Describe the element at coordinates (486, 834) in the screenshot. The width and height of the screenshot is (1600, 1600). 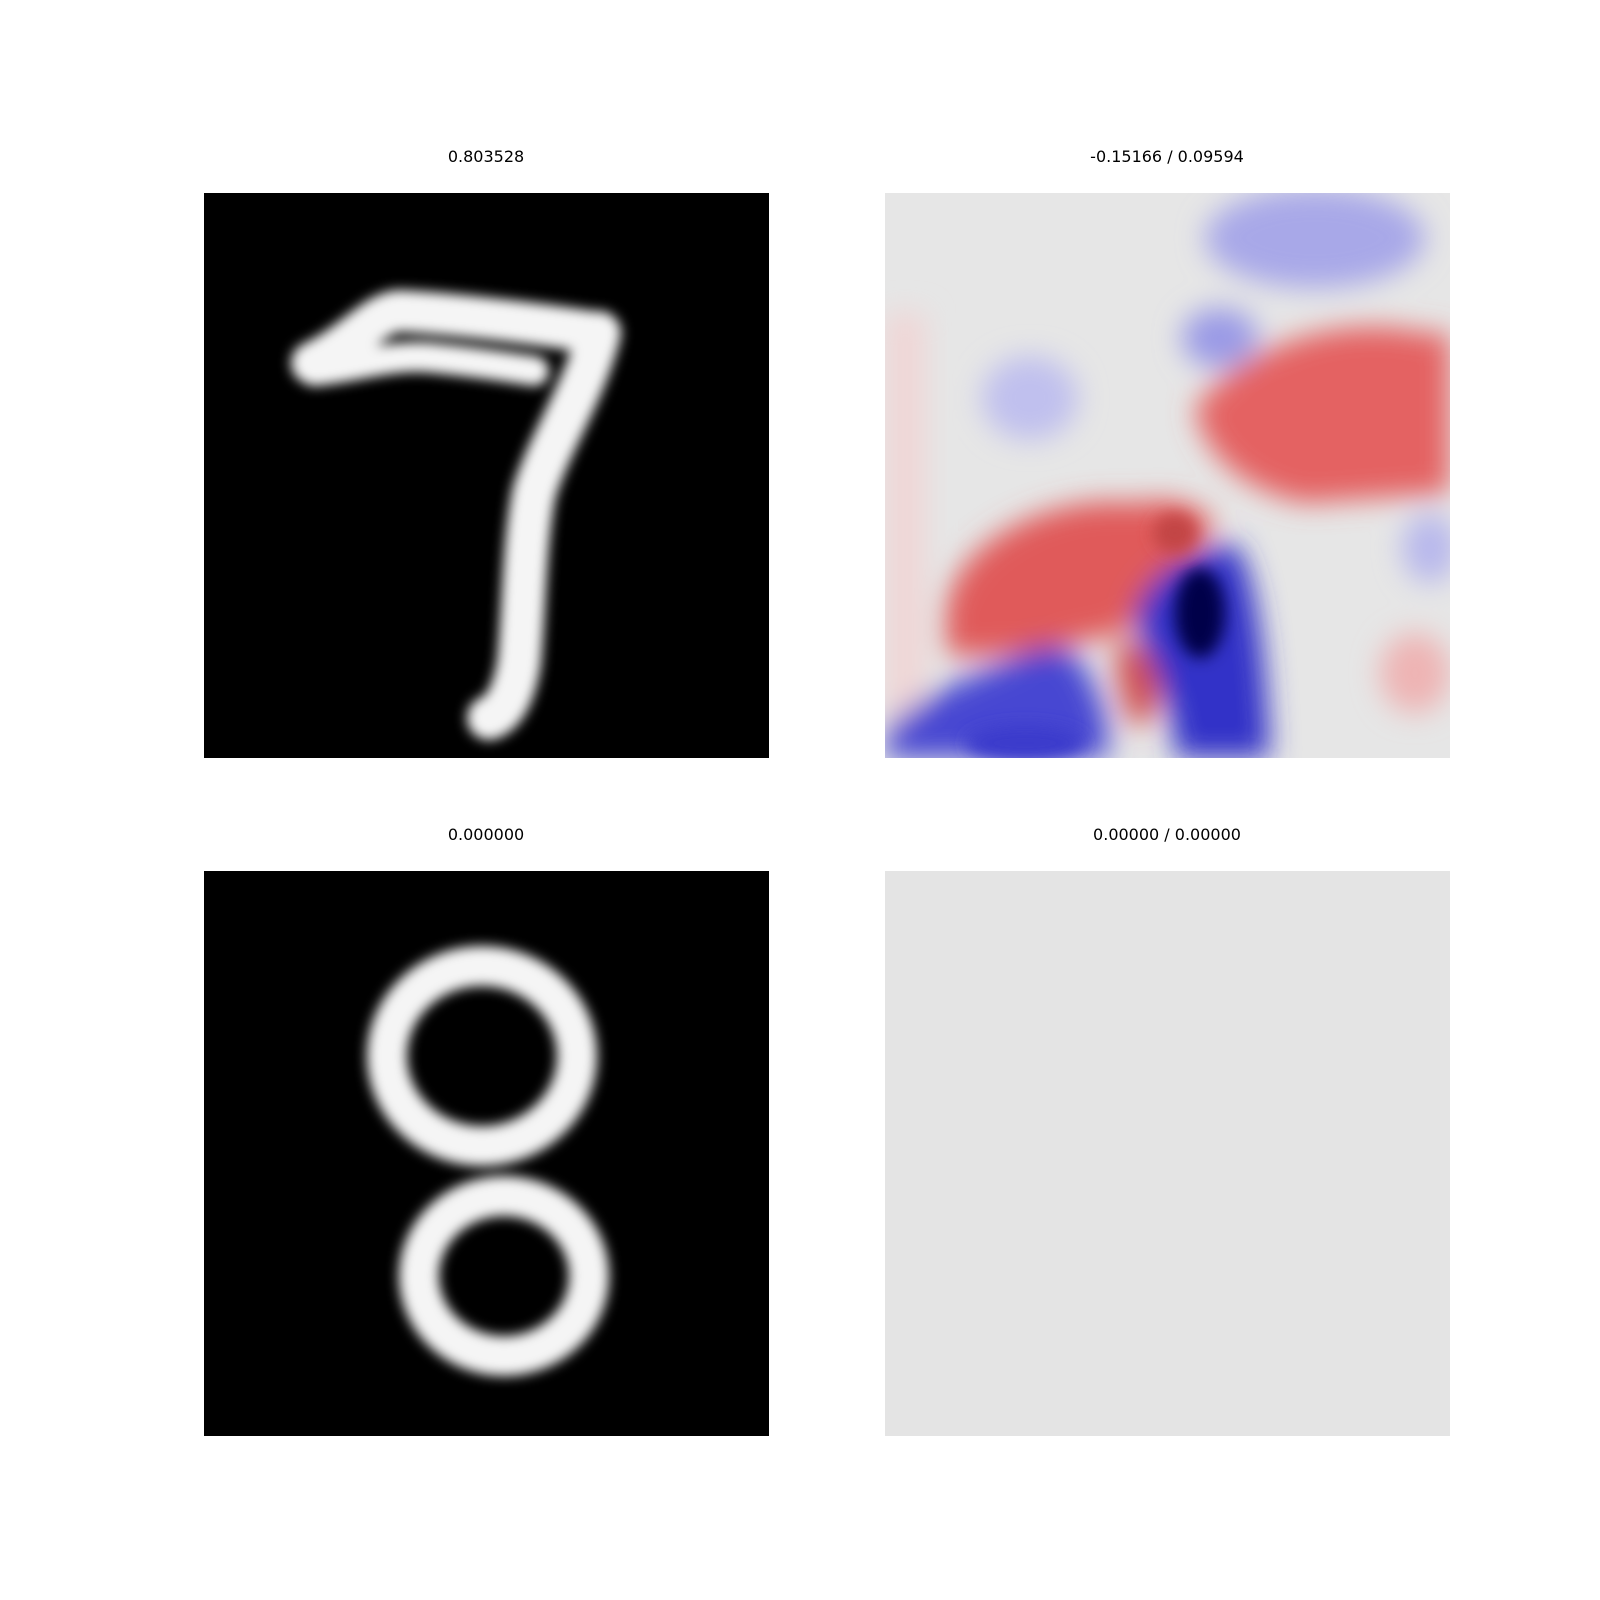
I see `panel-title-bottom-left: 0.000000` at that location.